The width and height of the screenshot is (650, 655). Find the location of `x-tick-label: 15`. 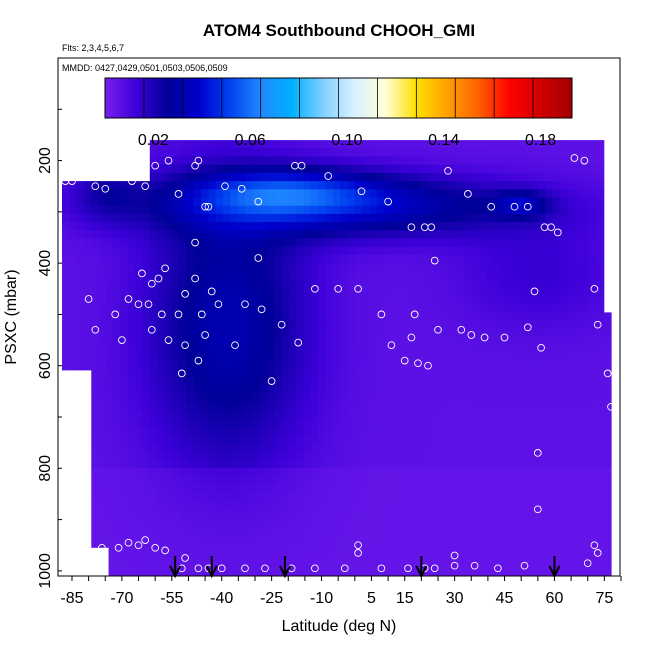

x-tick-label: 15 is located at coordinates (405, 598).